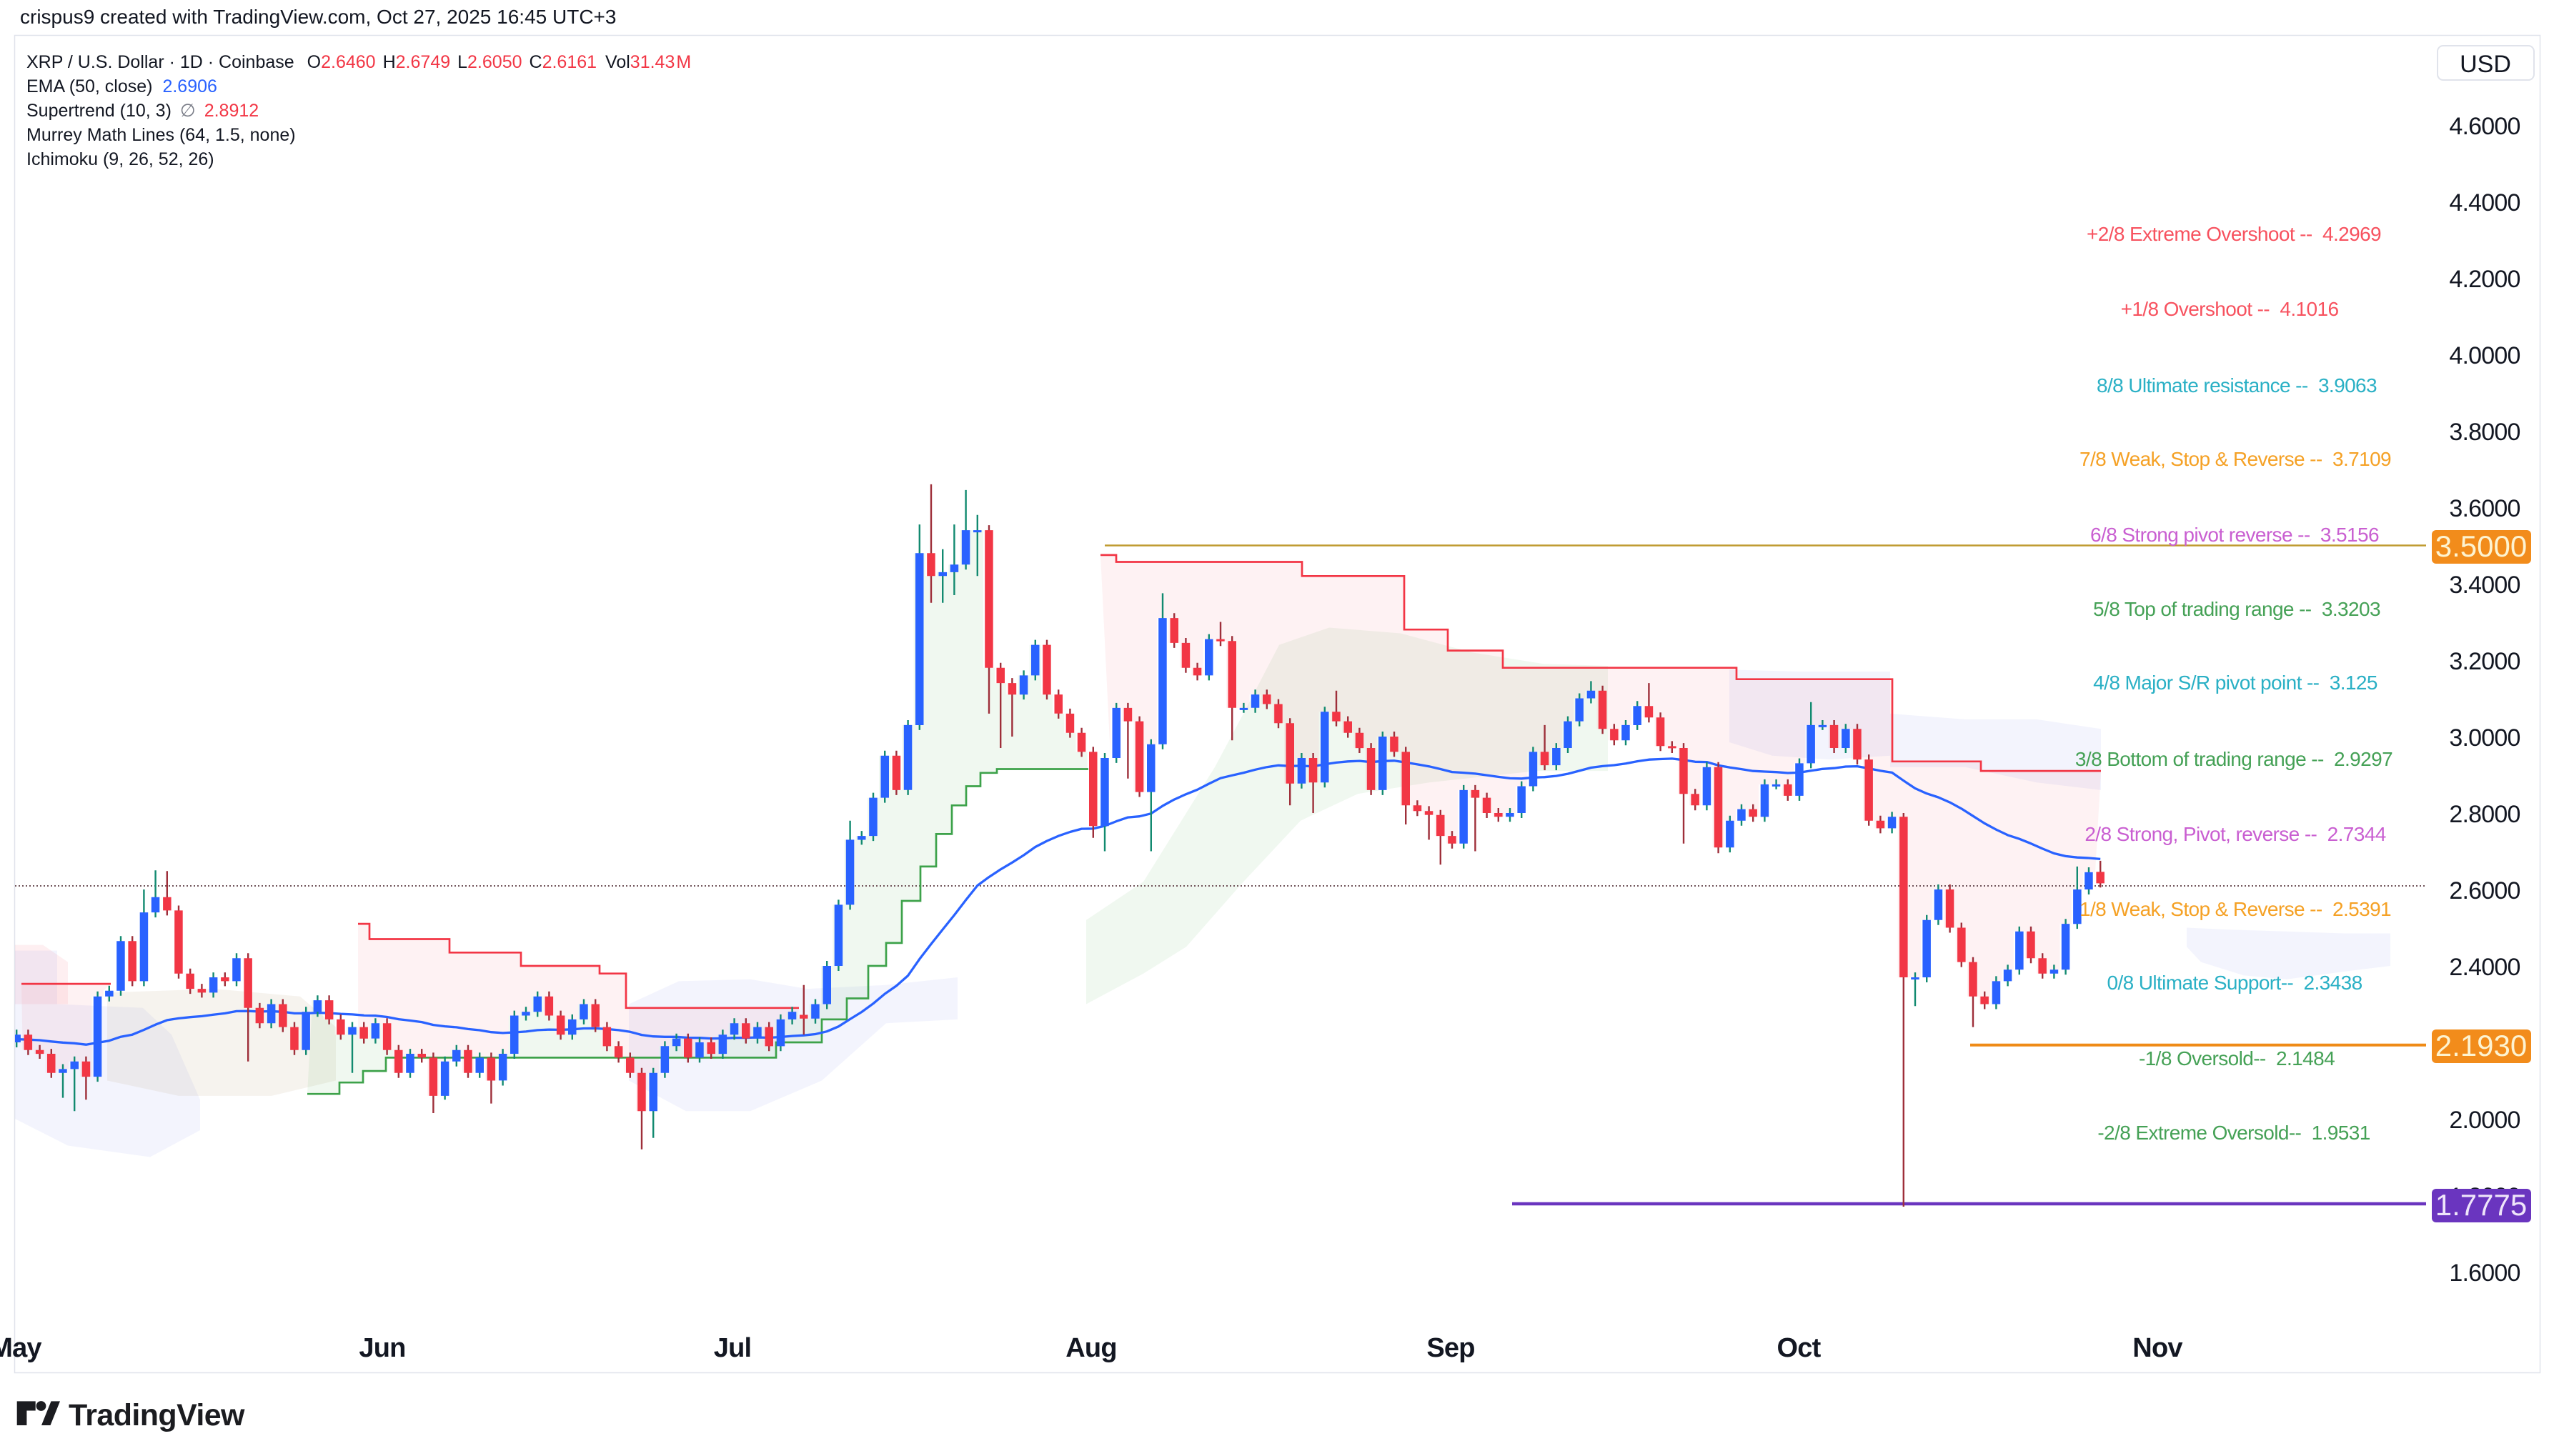 The image size is (2554, 1456). Describe the element at coordinates (2484, 508) in the screenshot. I see `svg-text: 3.6000` at that location.